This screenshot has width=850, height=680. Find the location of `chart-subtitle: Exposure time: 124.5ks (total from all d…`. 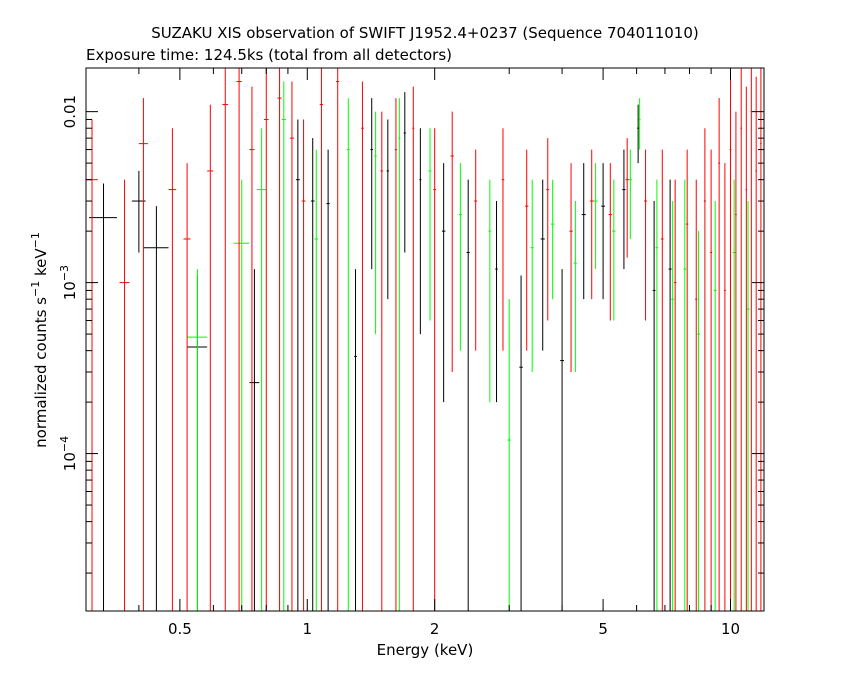

chart-subtitle: Exposure time: 124.5ks (total from all d… is located at coordinates (269, 55).